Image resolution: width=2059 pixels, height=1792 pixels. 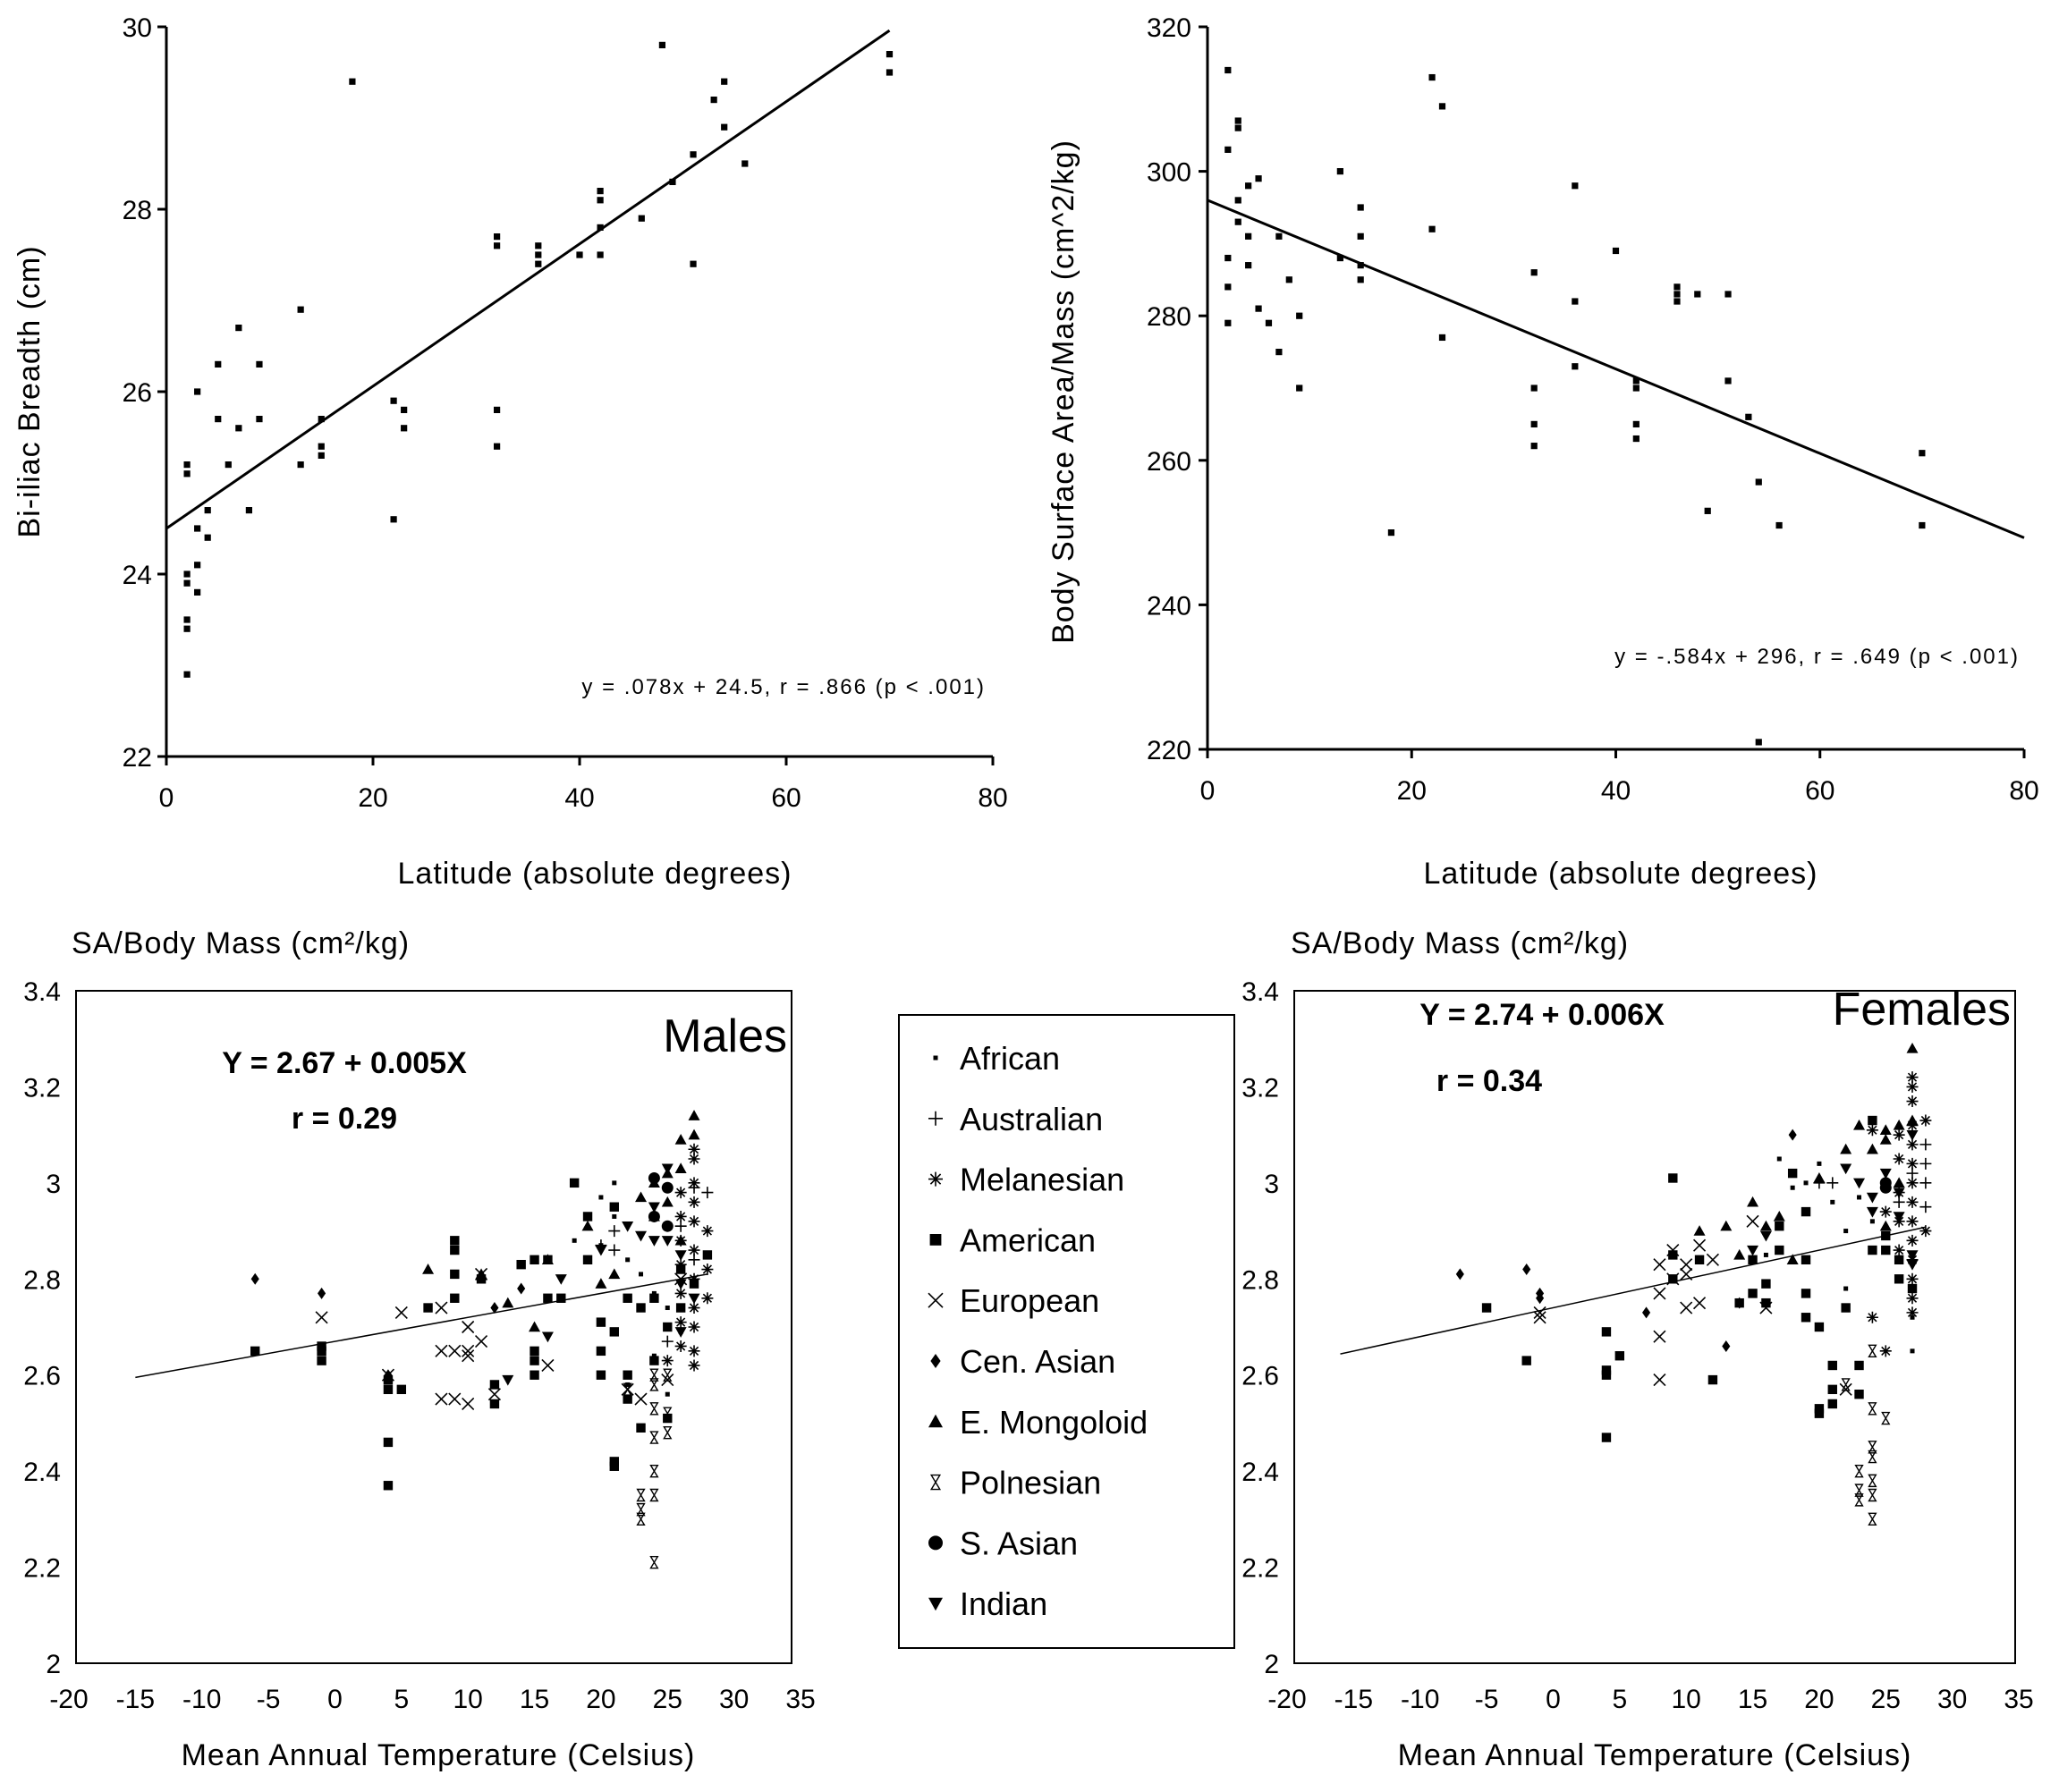 I want to click on p2-point-african, so click(x=654, y=1293).